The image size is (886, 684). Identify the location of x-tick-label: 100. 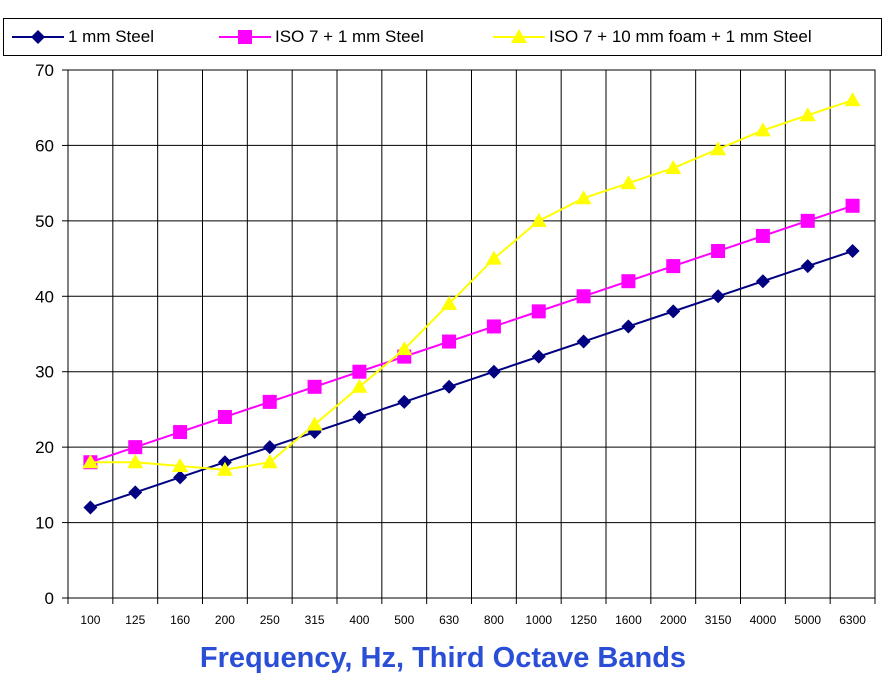
(90, 620).